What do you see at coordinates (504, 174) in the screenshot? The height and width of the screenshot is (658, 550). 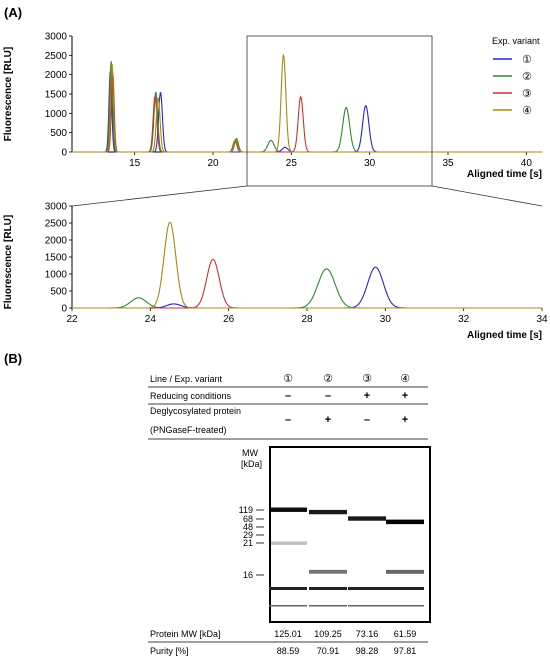 I see `top-x-axis-label: Aligned time [s]` at bounding box center [504, 174].